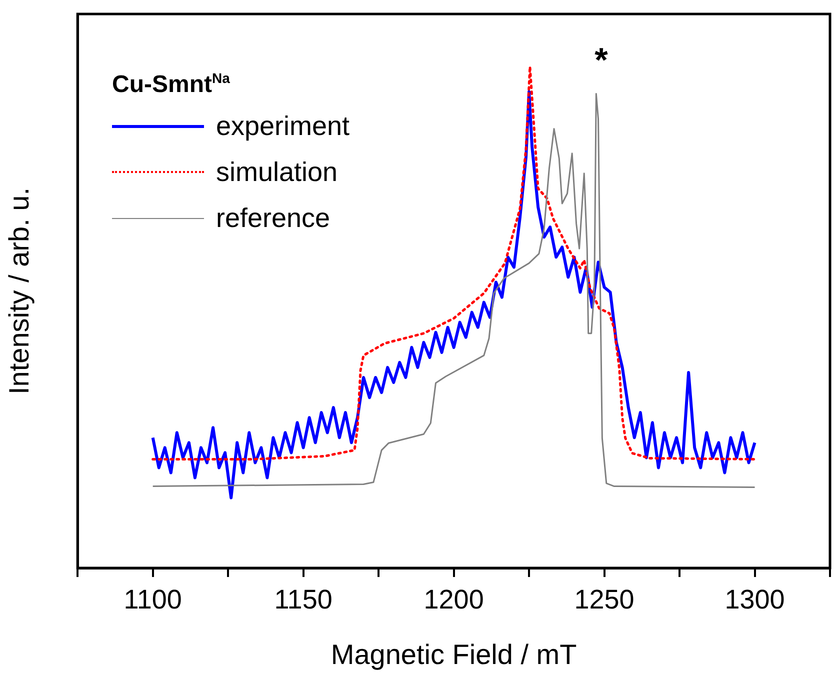 The width and height of the screenshot is (838, 677). I want to click on legend-label: reference, so click(273, 218).